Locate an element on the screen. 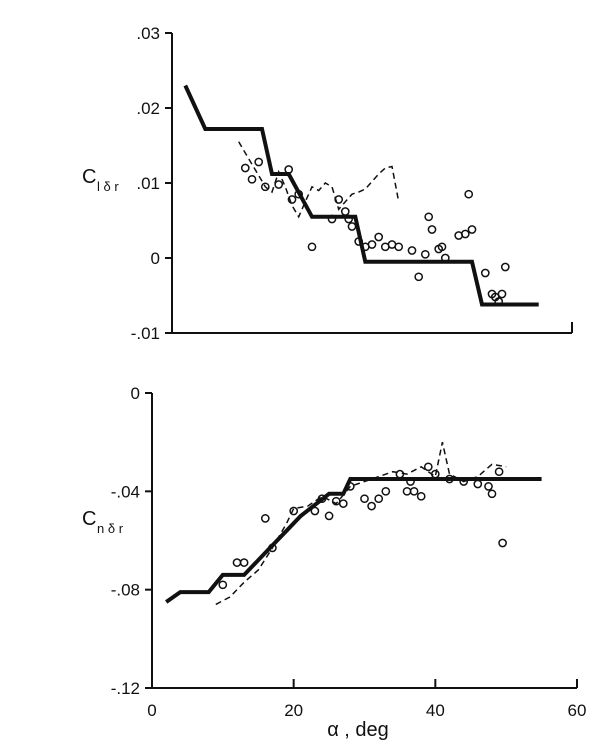 The height and width of the screenshot is (744, 610). y-tick-label: -.01 is located at coordinates (145, 333).